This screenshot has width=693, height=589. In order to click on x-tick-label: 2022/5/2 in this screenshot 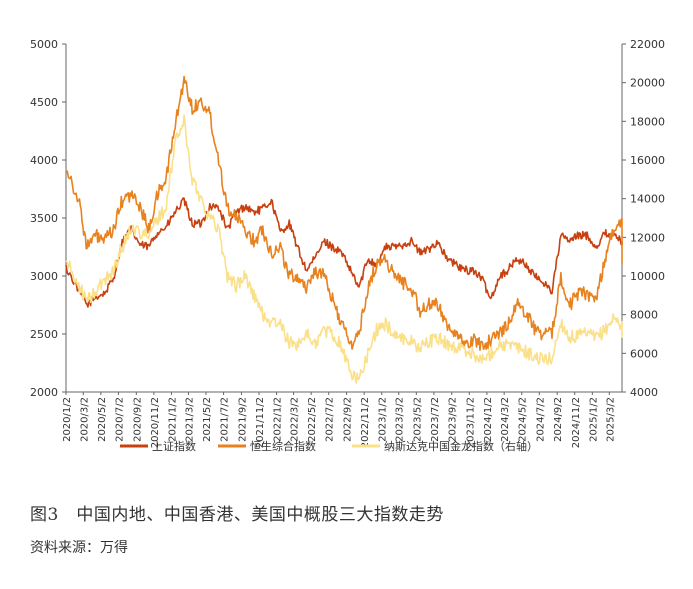, I will do `click(312, 419)`.